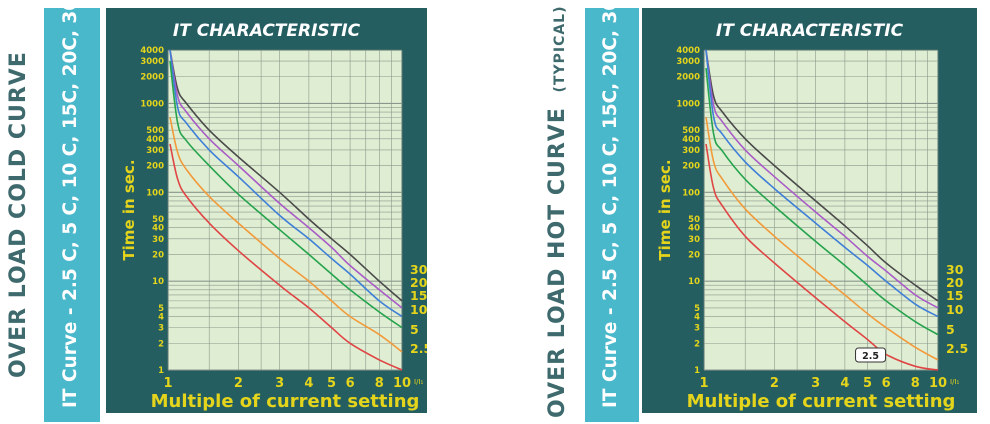 Image resolution: width=990 pixels, height=424 pixels. I want to click on hot-curve-side-title: OVER LOAD HOT CURVE (TYPICAL), so click(557, 212).